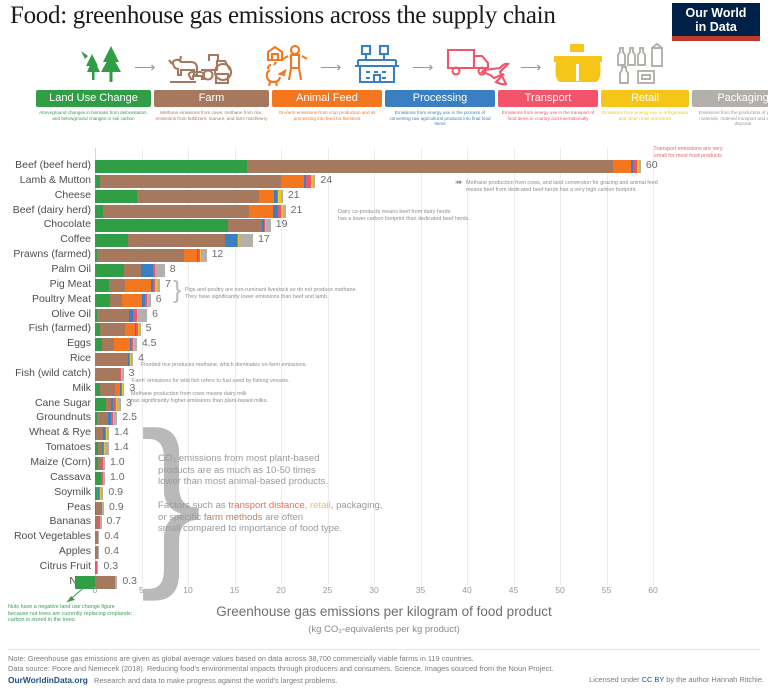  What do you see at coordinates (384, 448) in the screenshot?
I see `bar-row: Tomatoes 1.4` at bounding box center [384, 448].